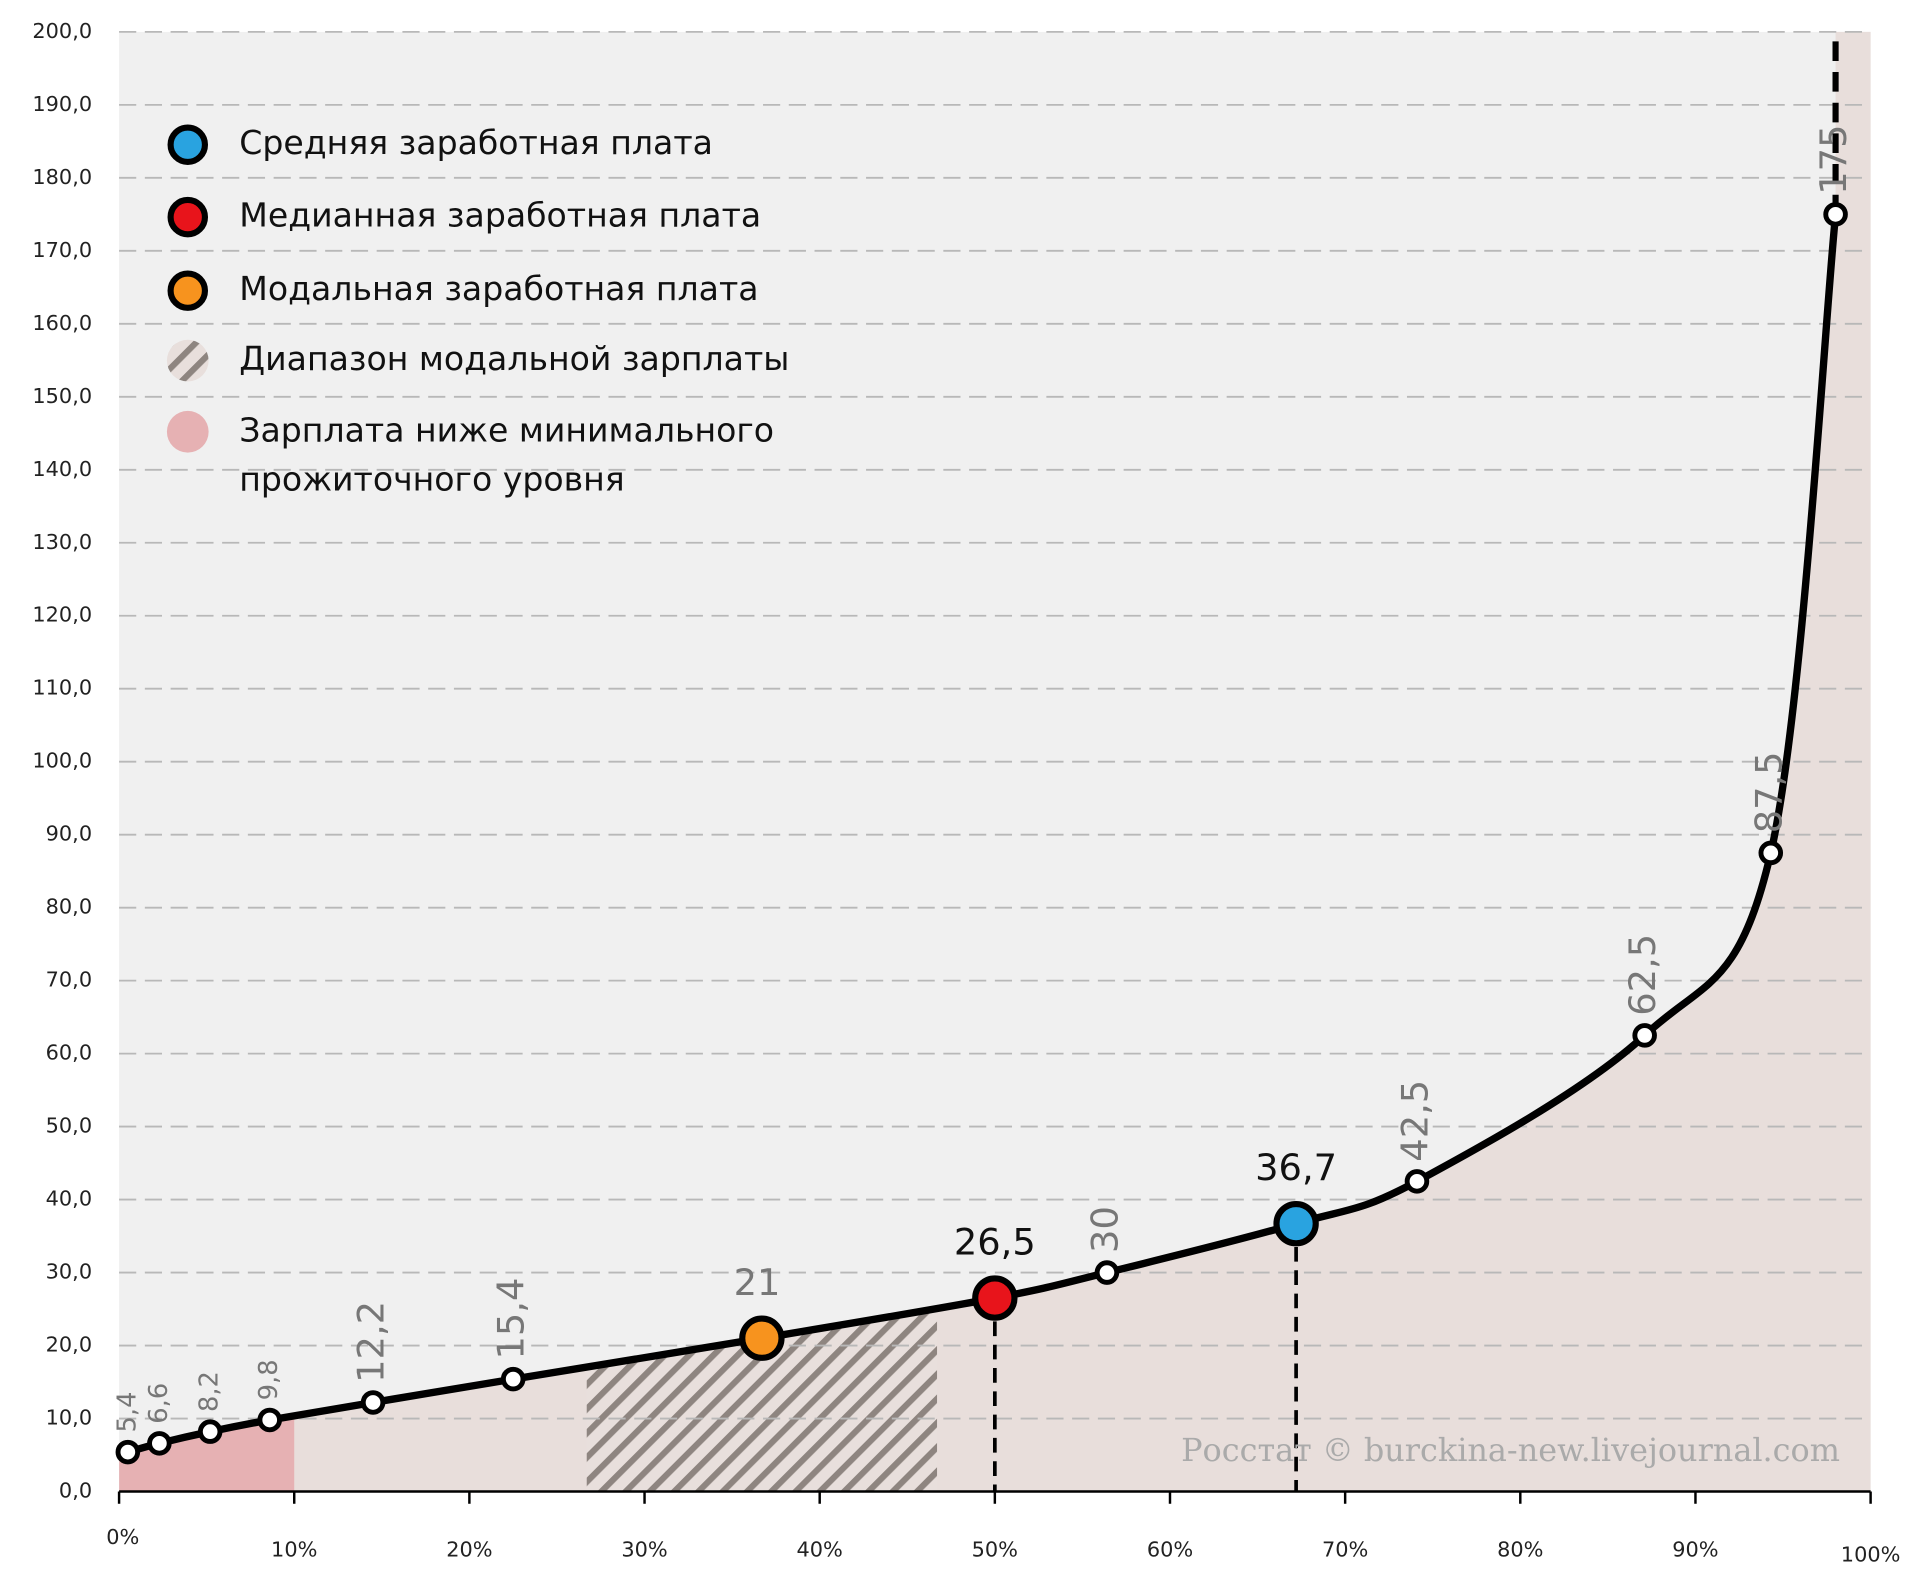  What do you see at coordinates (210, 1391) in the screenshot?
I see `value-label: 8,2` at bounding box center [210, 1391].